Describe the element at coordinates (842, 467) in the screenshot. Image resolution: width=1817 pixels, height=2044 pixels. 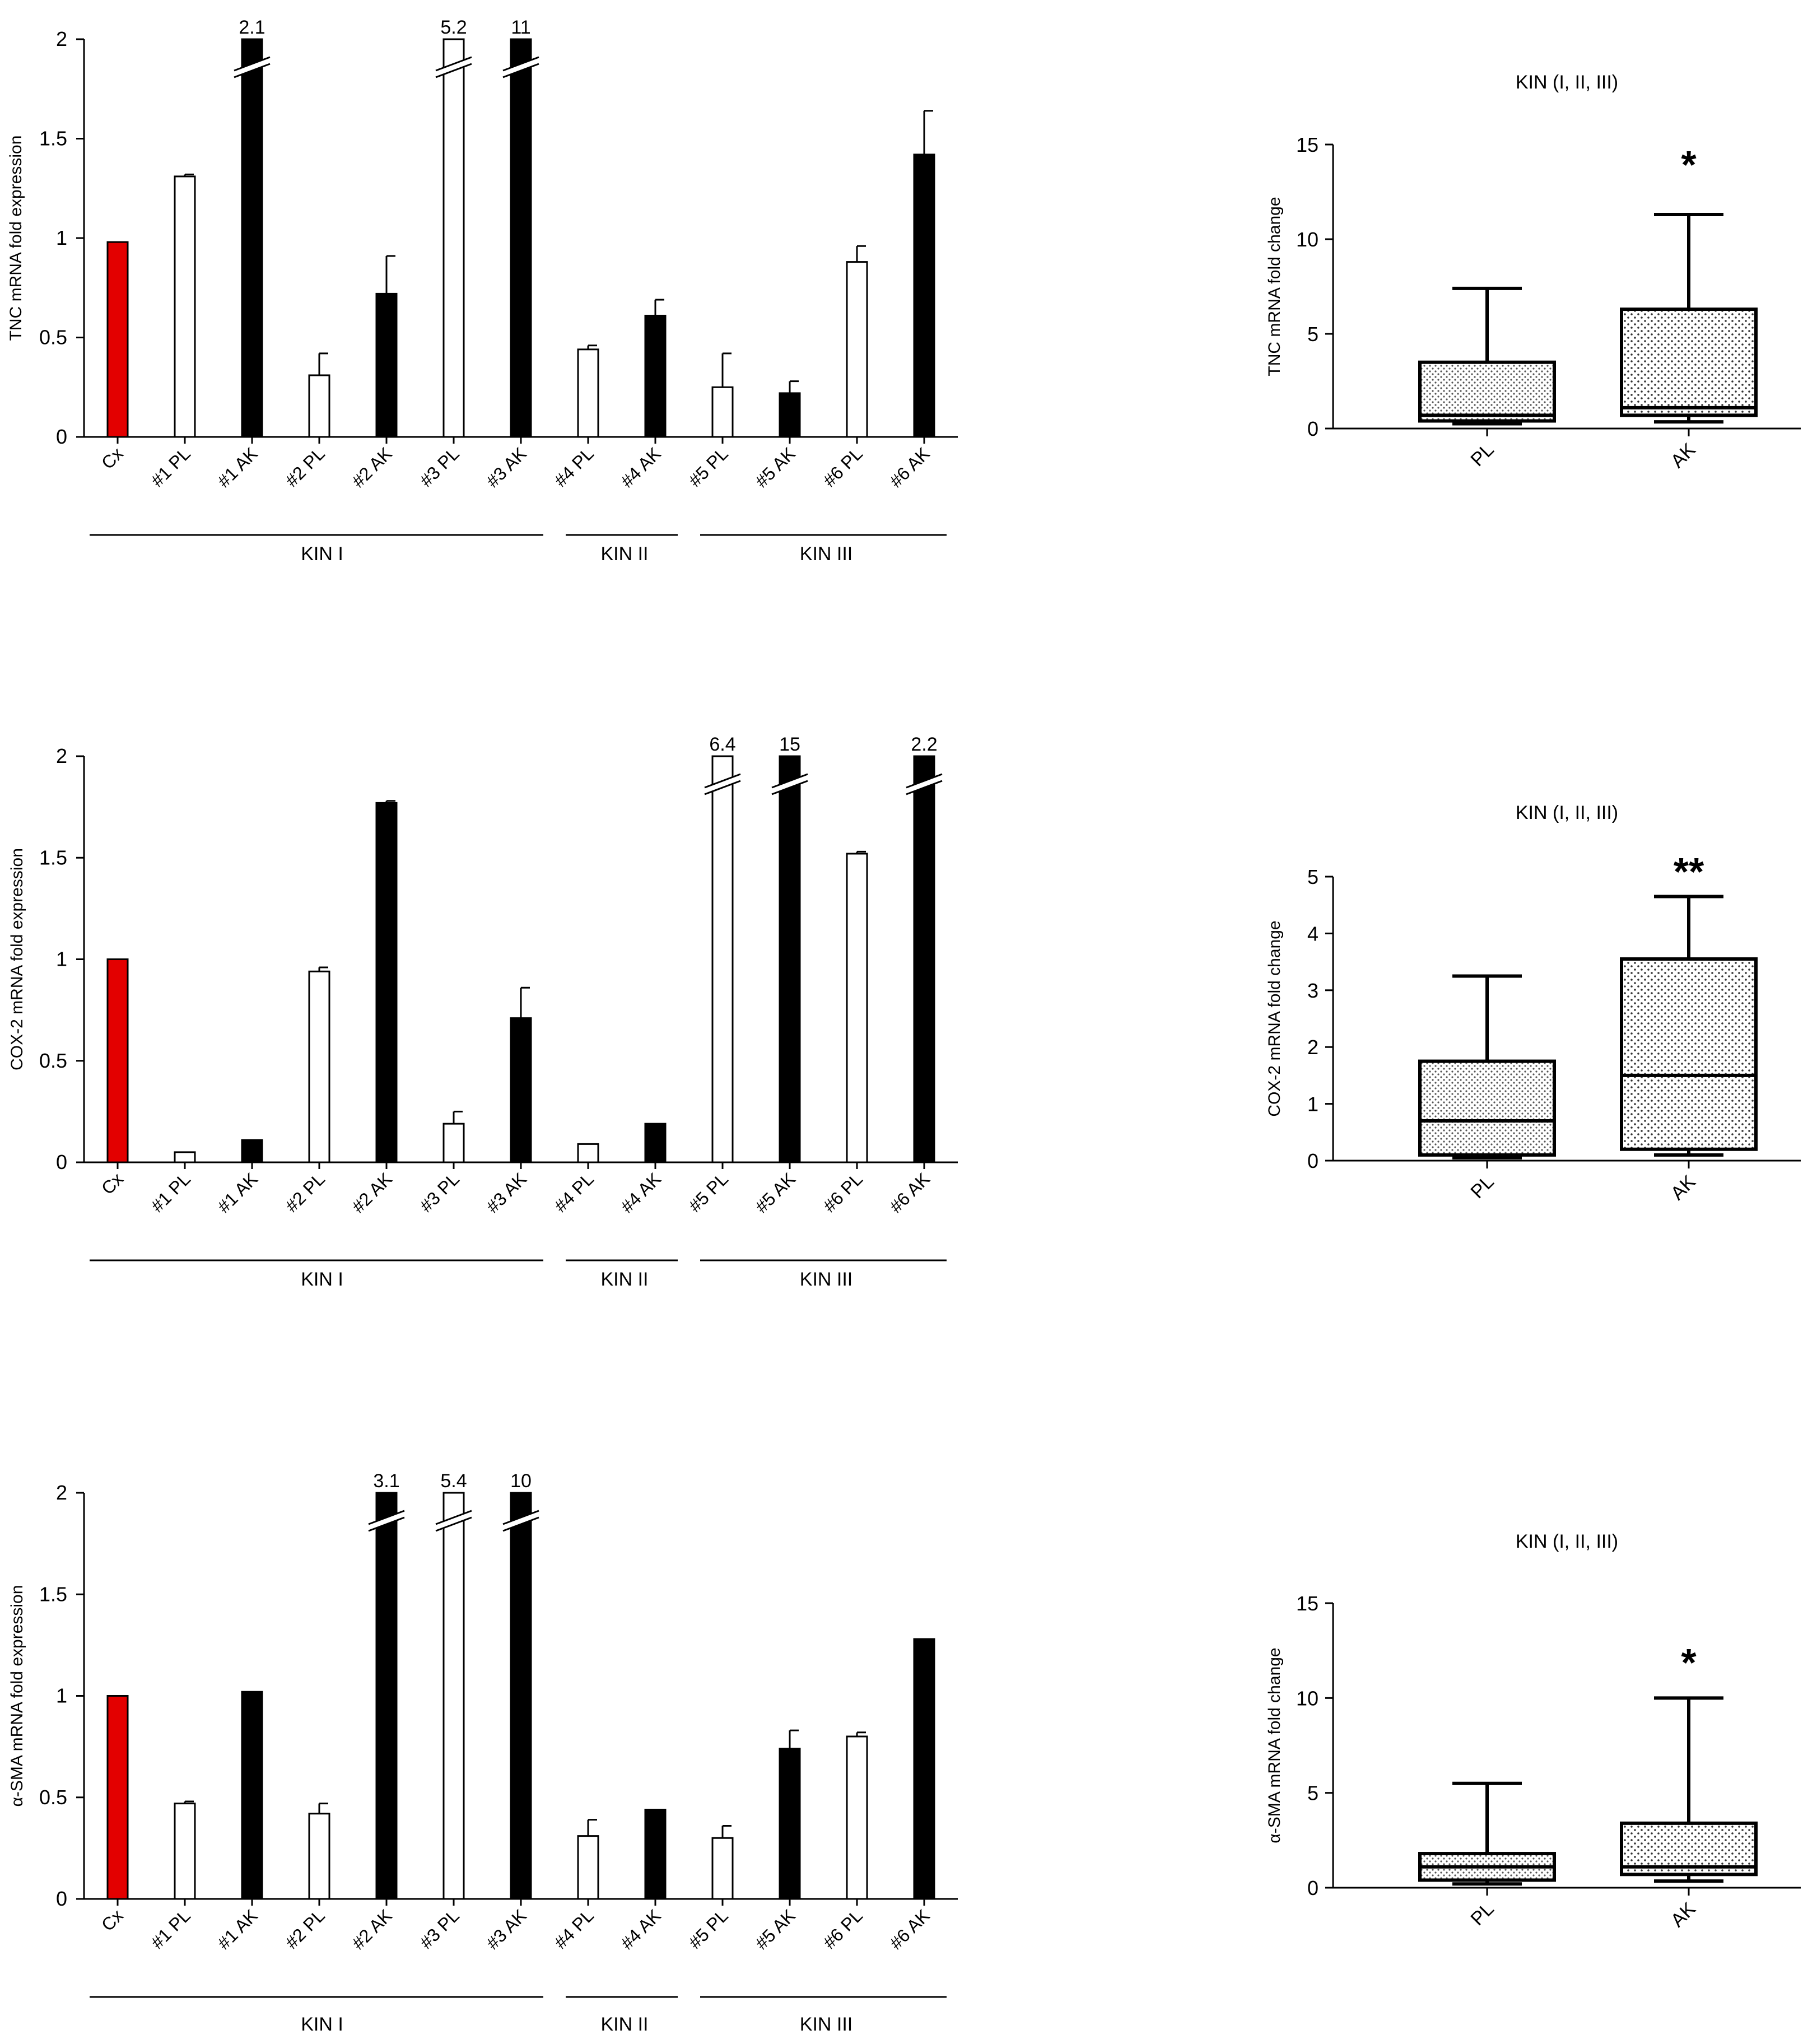
I see `x-tick-label: #6 PL` at that location.